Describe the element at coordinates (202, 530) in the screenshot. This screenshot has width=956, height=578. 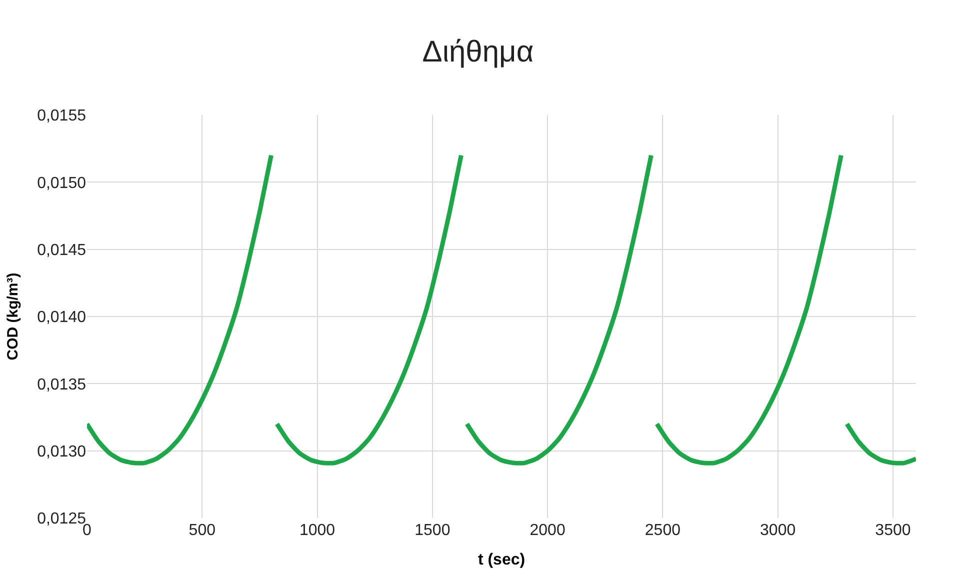
I see `x-tick-label: 500` at that location.